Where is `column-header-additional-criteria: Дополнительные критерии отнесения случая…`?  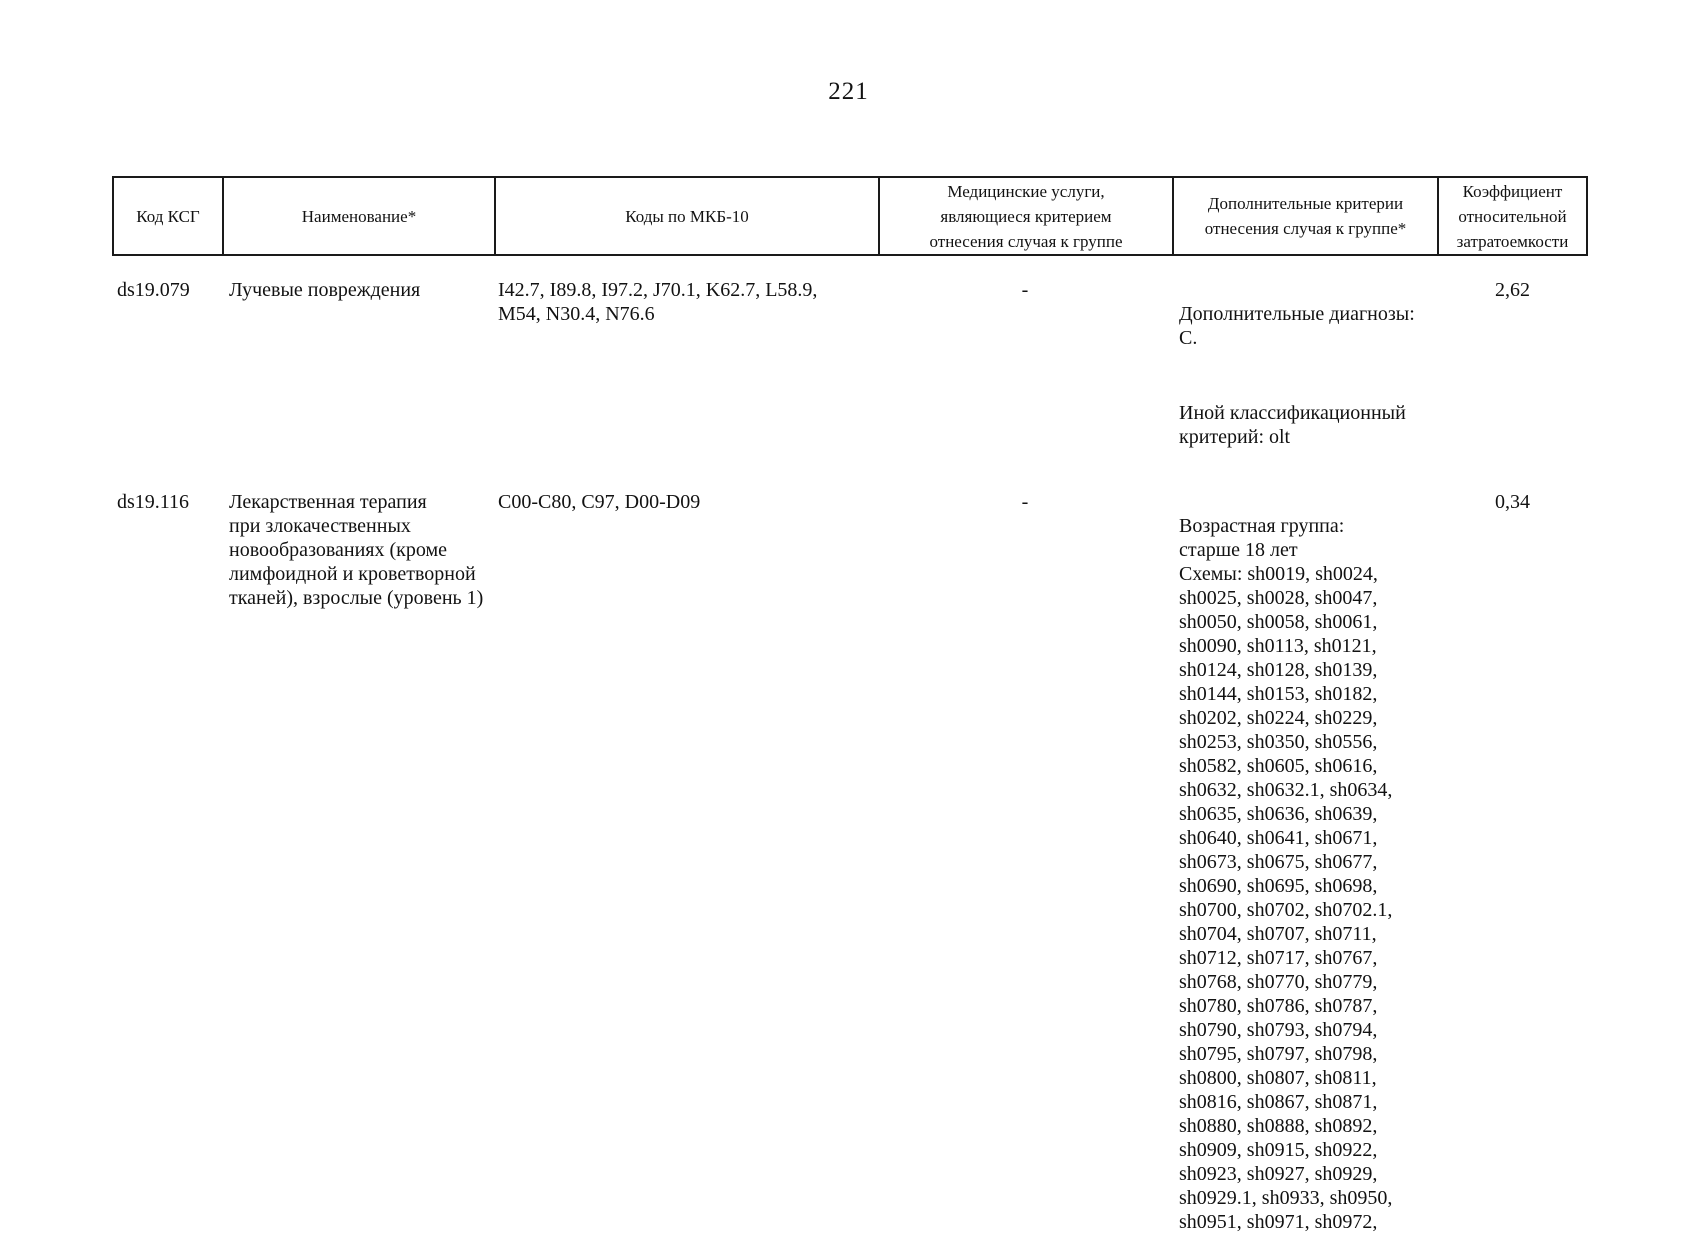 column-header-additional-criteria: Дополнительные критерии отнесения случая… is located at coordinates (1304, 216).